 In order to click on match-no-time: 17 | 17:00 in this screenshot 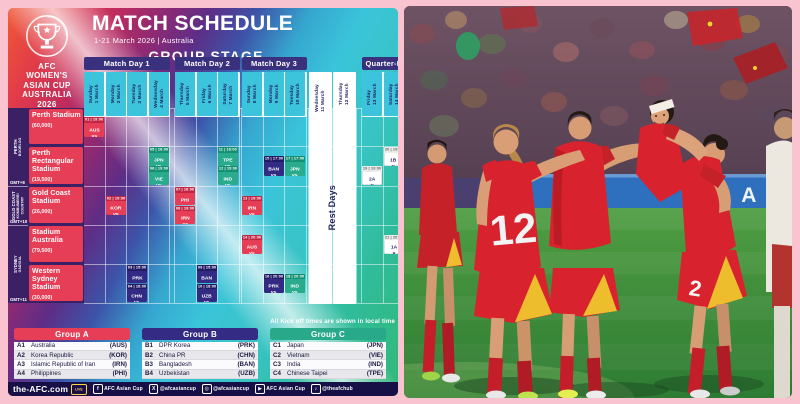, I will do `click(295, 158)`.